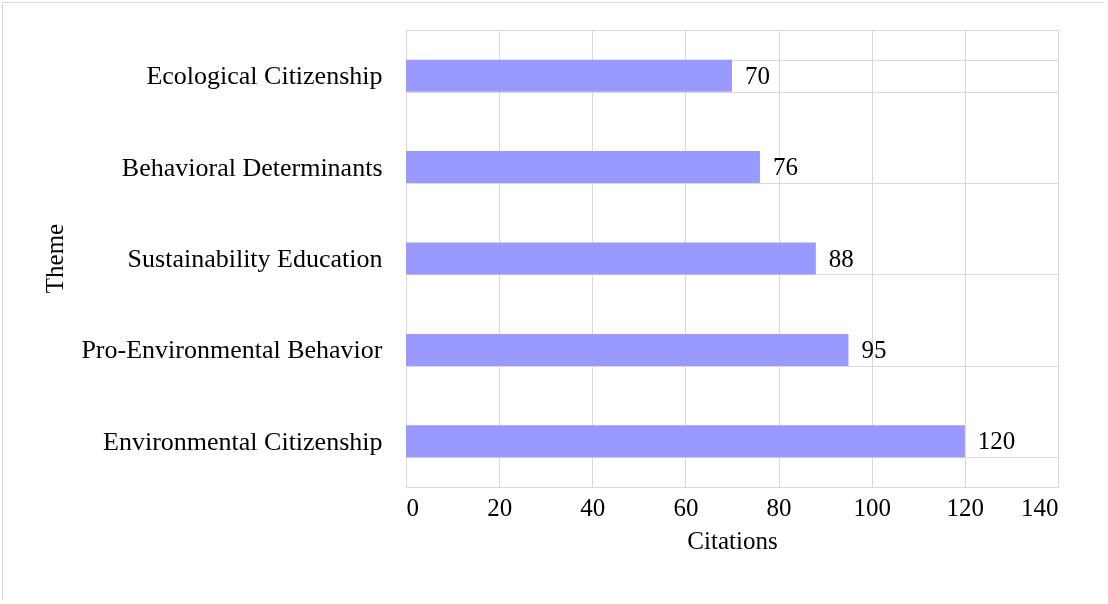 The height and width of the screenshot is (604, 1108). I want to click on x-tick-label: 40, so click(593, 507).